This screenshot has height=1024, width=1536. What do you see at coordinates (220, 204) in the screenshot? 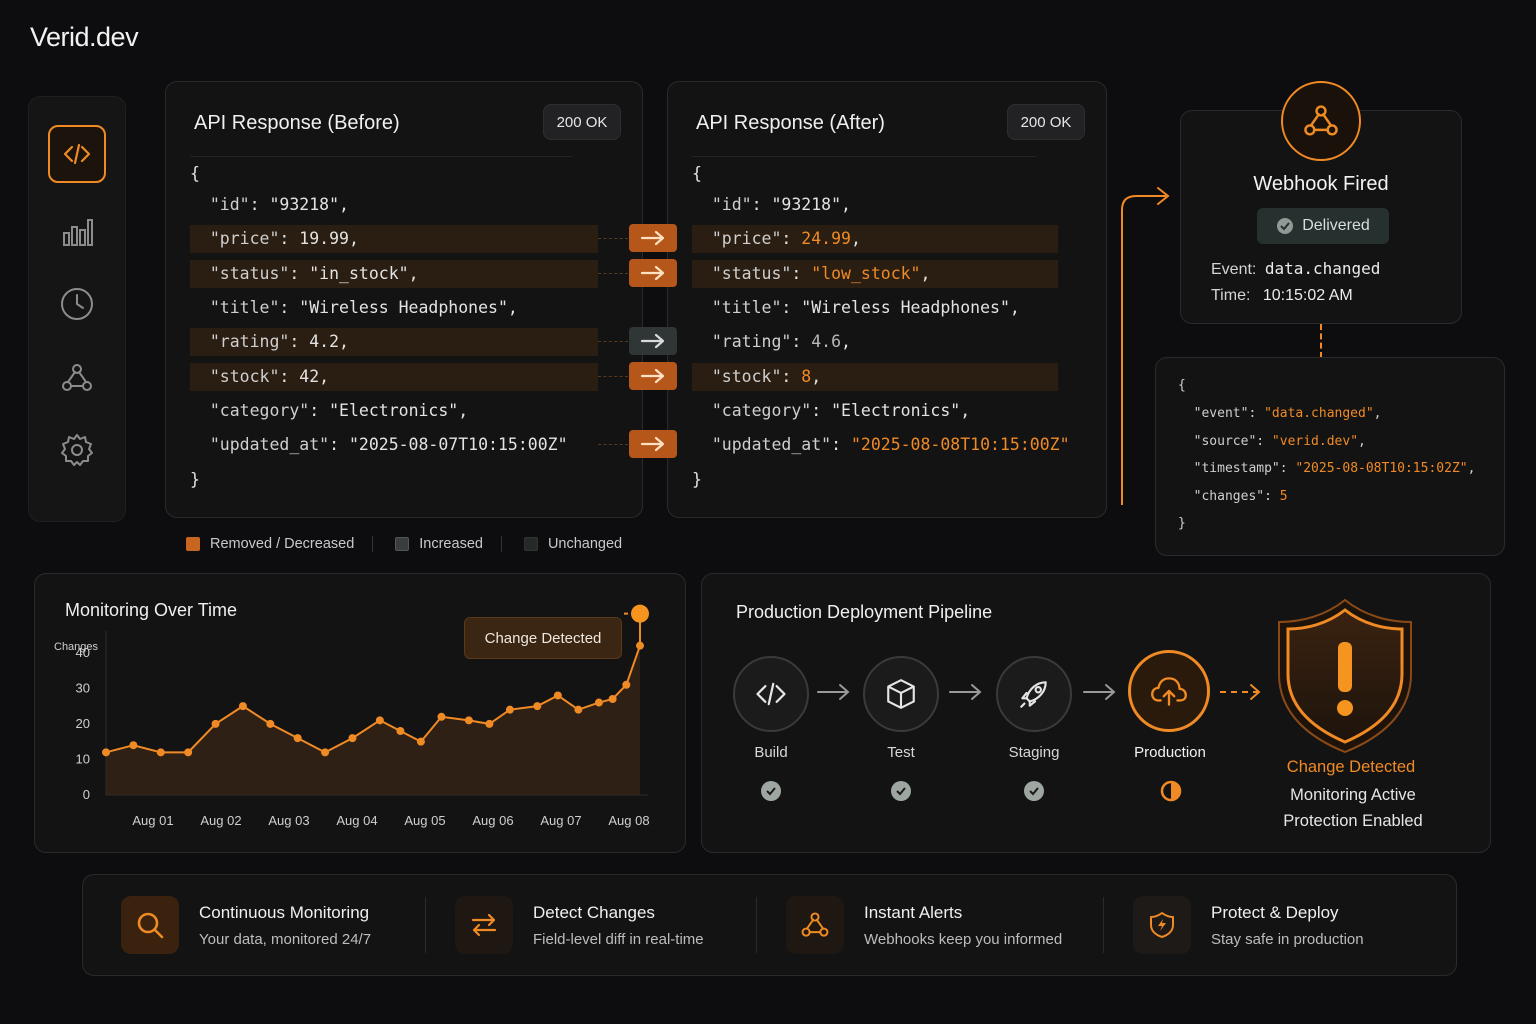
I see `json-key: "id"` at bounding box center [220, 204].